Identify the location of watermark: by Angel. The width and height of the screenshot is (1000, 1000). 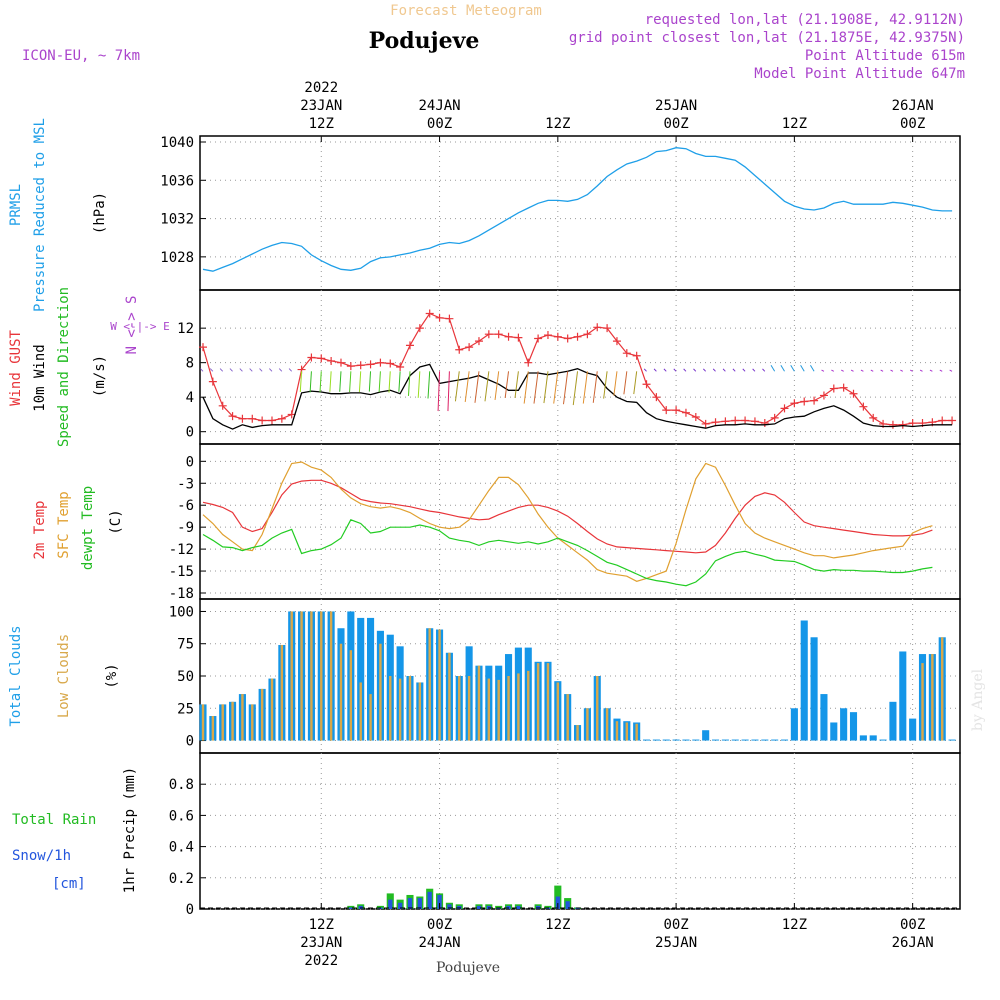
(978, 699).